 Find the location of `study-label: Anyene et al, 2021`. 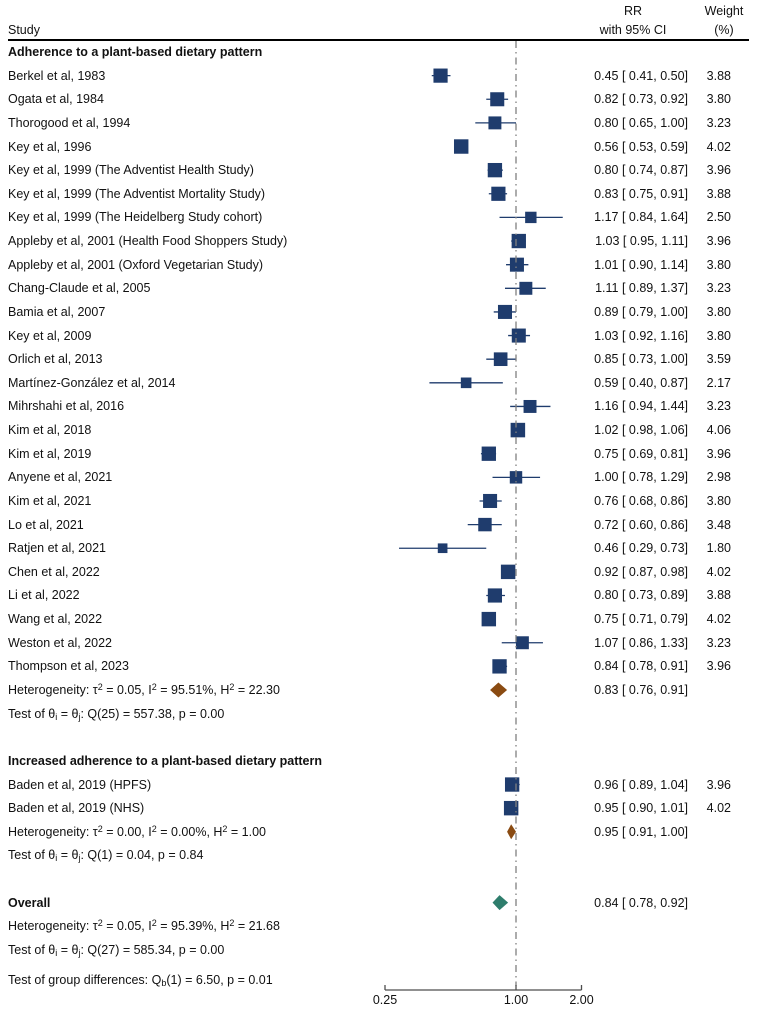

study-label: Anyene et al, 2021 is located at coordinates (60, 477).